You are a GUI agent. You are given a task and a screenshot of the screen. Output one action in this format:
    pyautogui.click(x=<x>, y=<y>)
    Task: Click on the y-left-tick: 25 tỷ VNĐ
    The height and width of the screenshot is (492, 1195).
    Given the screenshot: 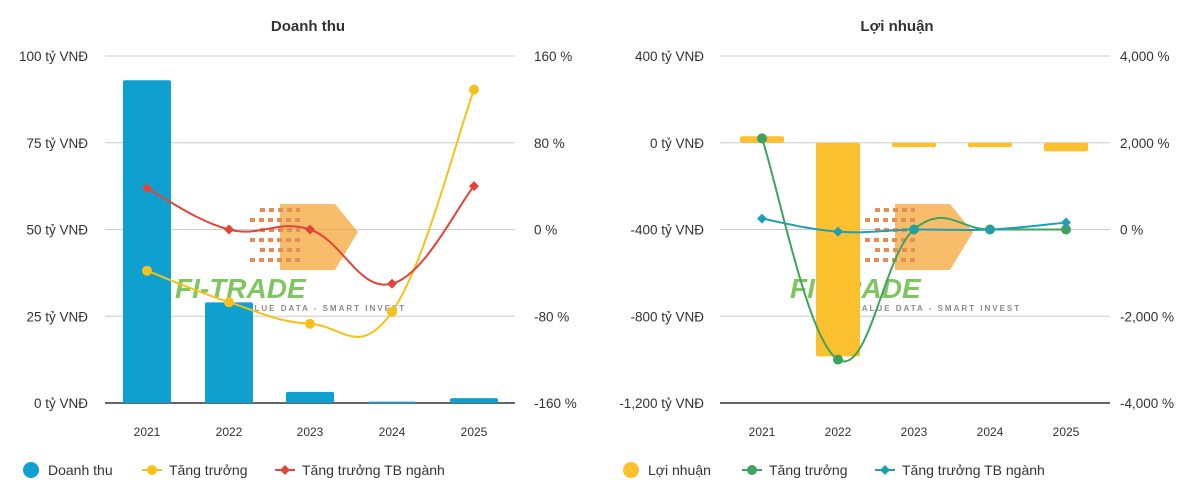 What is the action you would take?
    pyautogui.click(x=57, y=316)
    